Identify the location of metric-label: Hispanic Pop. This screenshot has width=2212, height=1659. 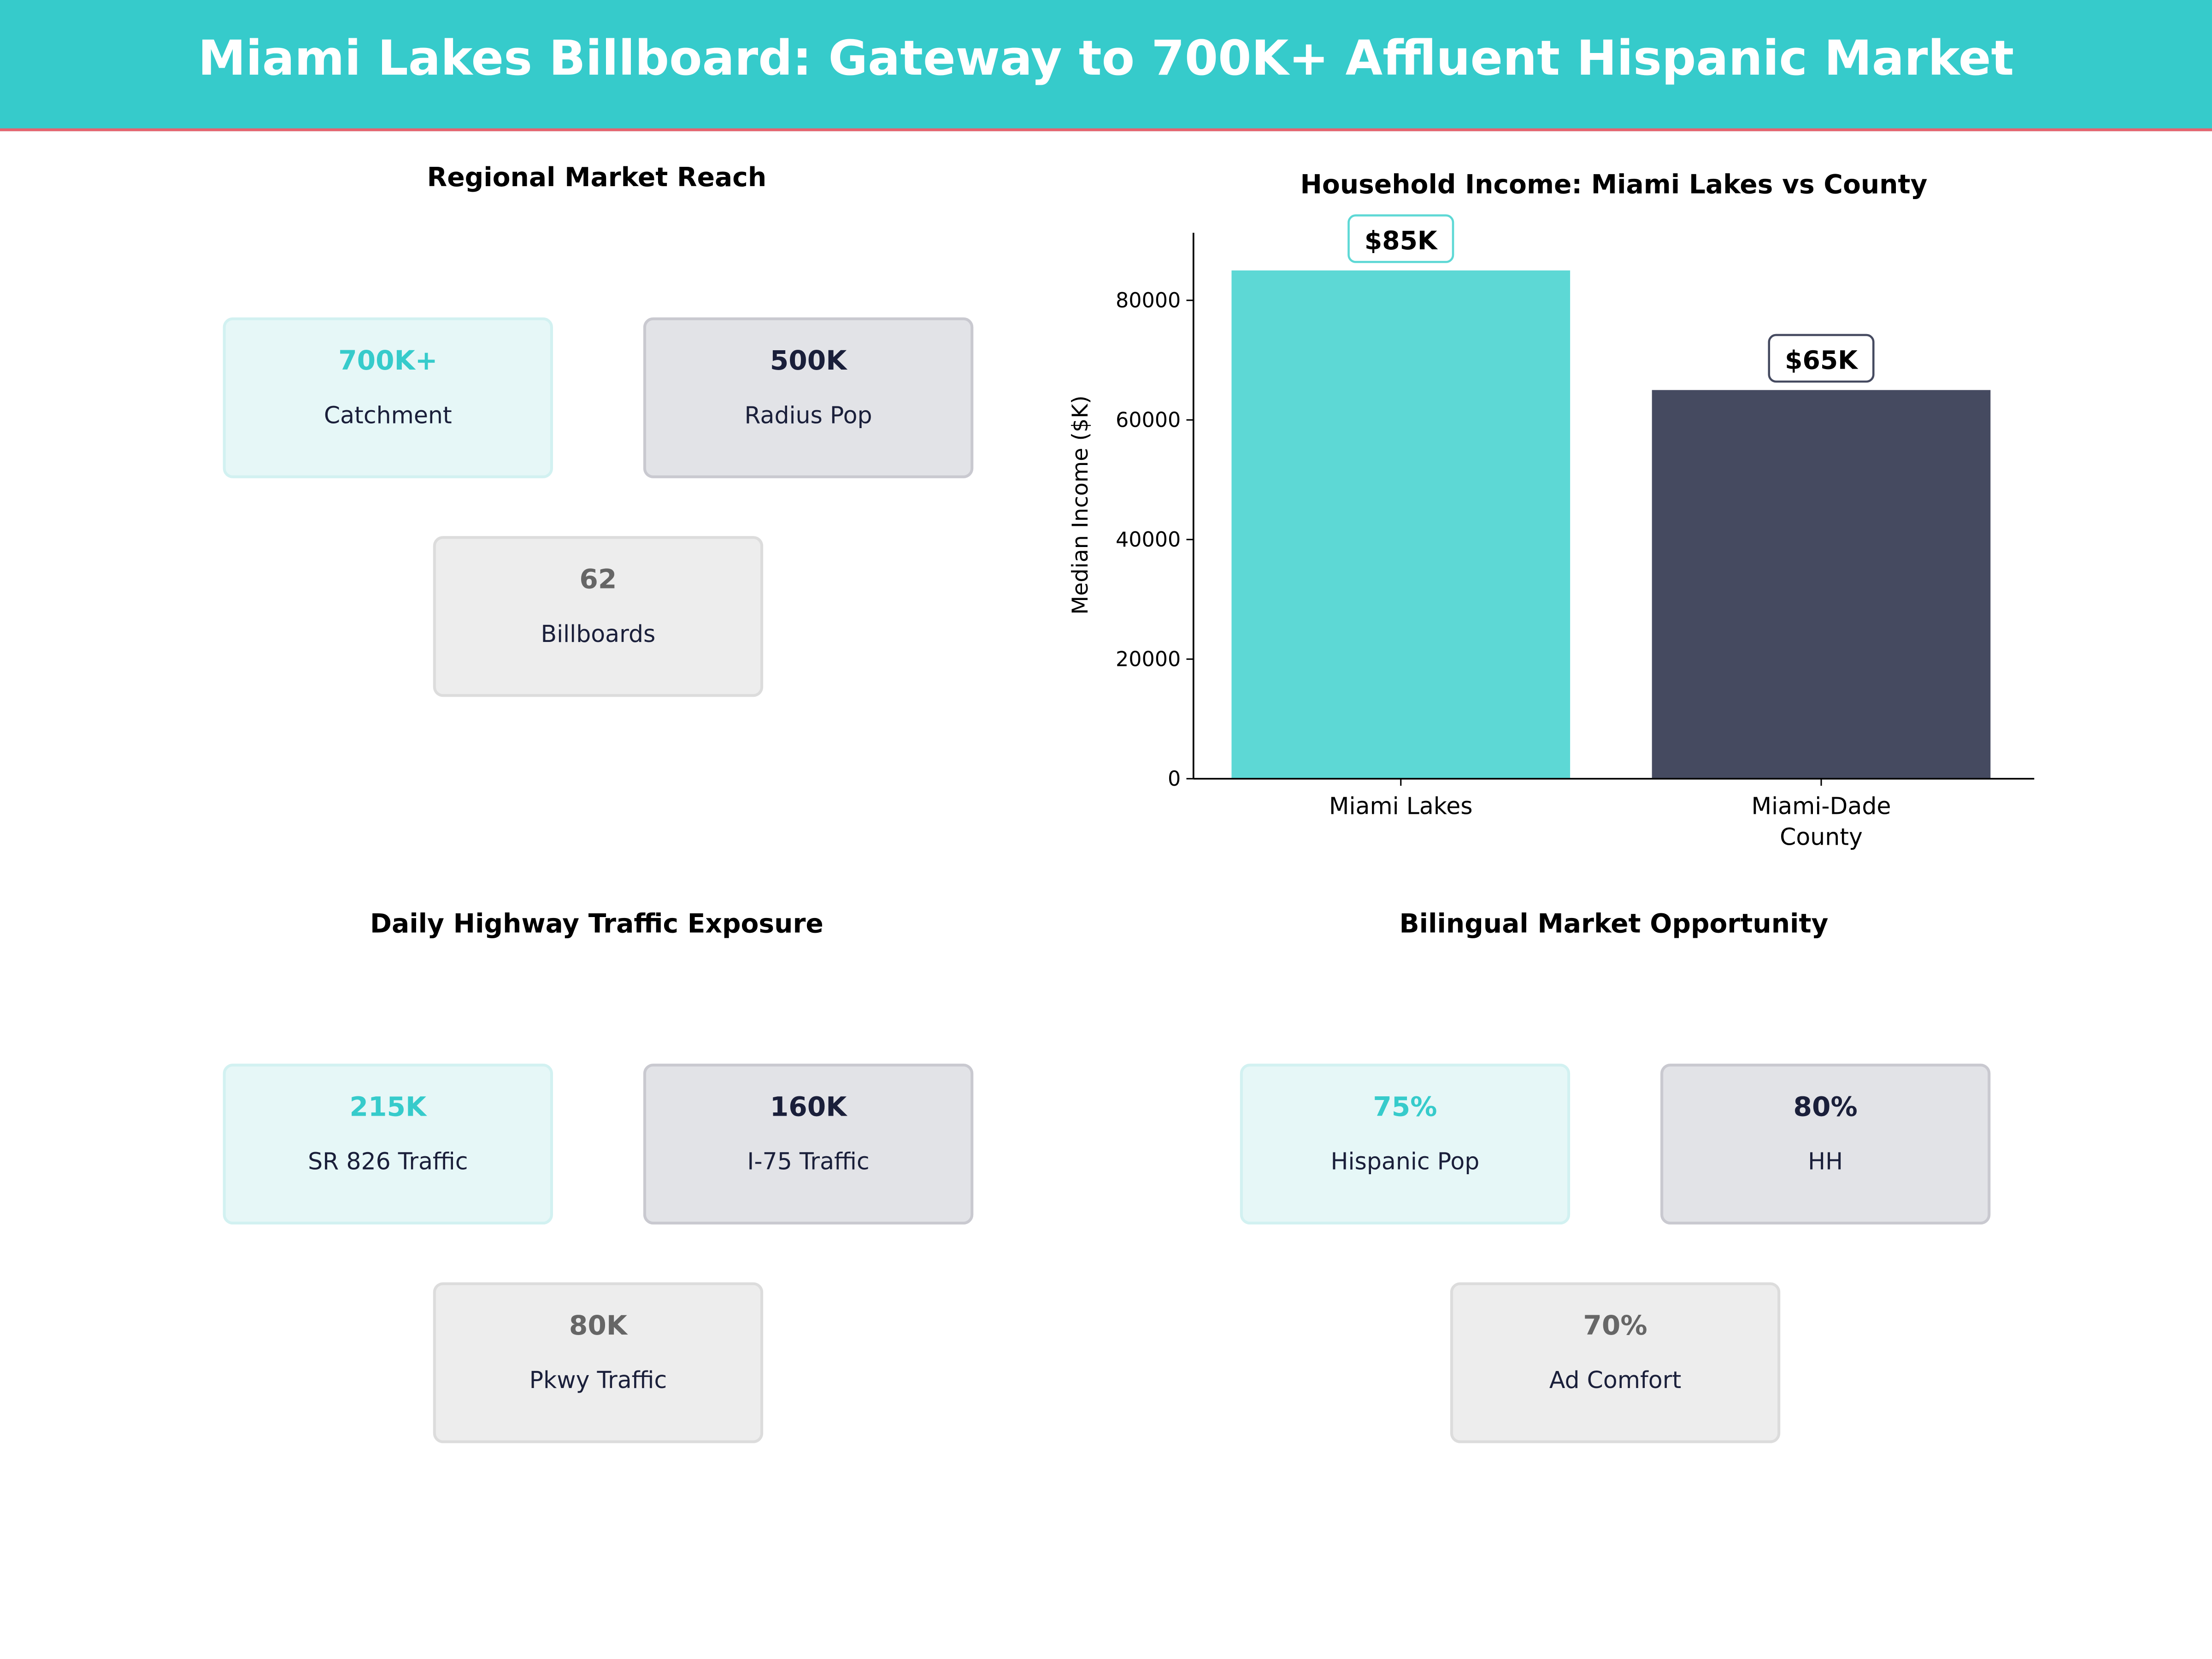
(1405, 1161).